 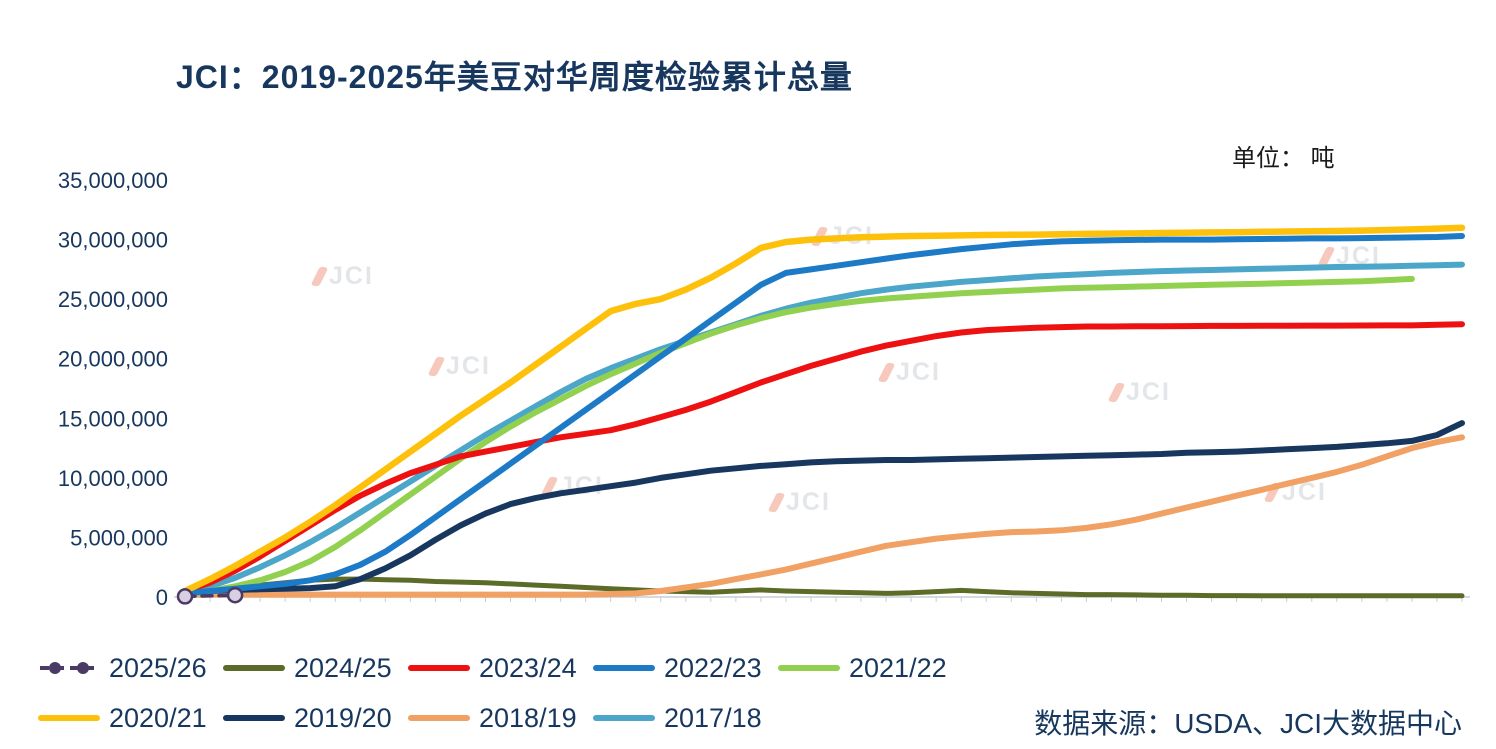 I want to click on y-axis-label: 0, so click(x=162, y=597).